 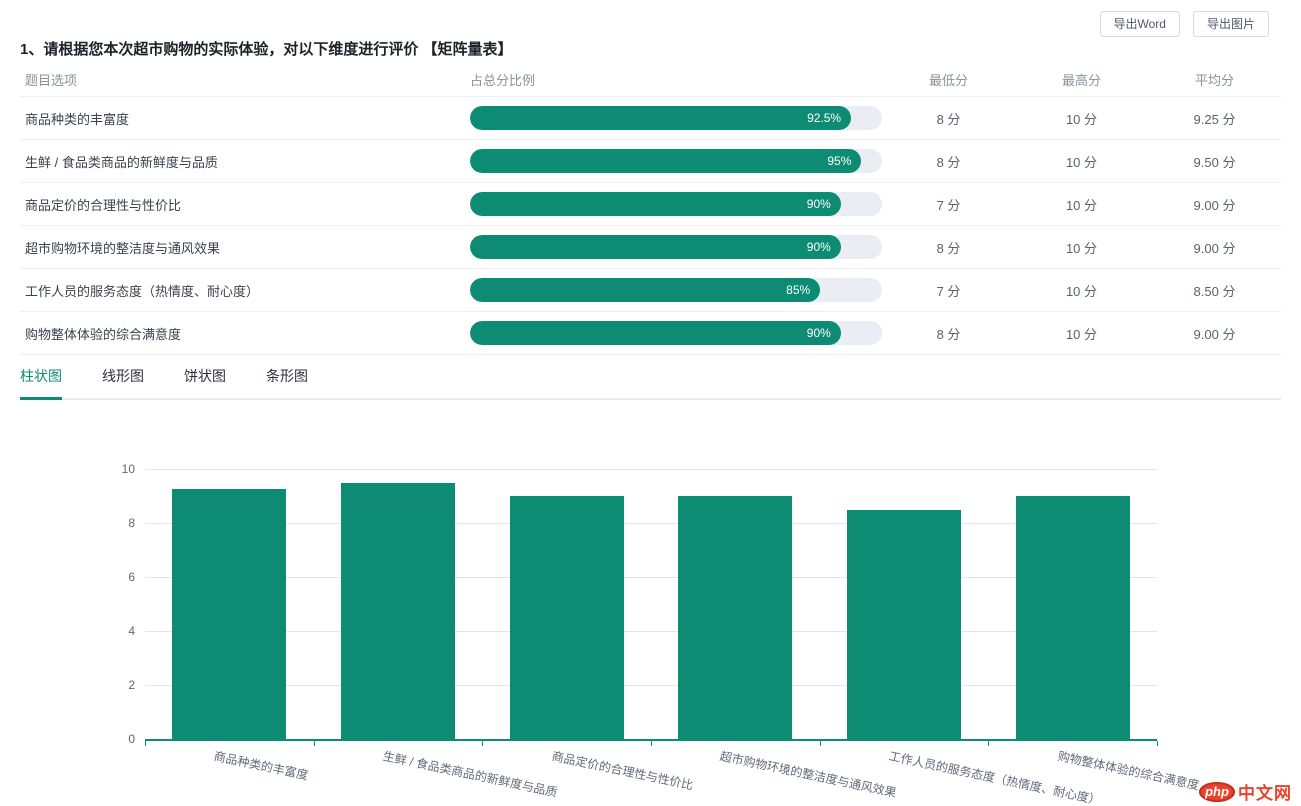 What do you see at coordinates (131, 523) in the screenshot?
I see `y-axis-tick-label: 8` at bounding box center [131, 523].